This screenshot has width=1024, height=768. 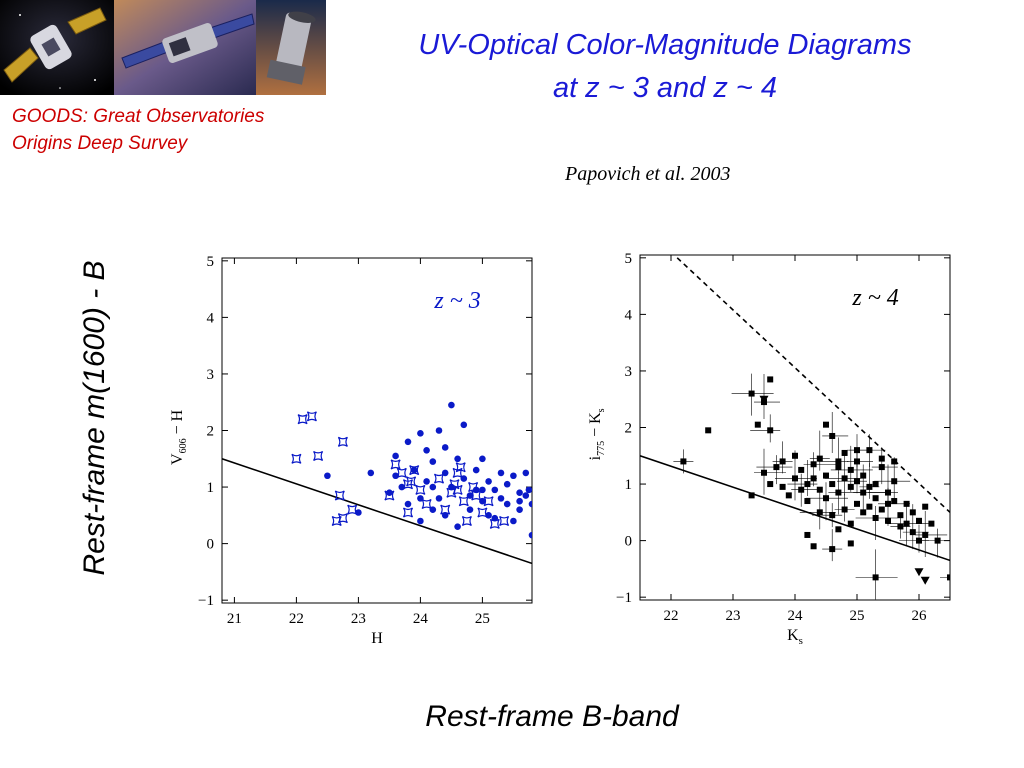 I want to click on z4-y-axis-label-tail-sub: s, so click(x=601, y=410).